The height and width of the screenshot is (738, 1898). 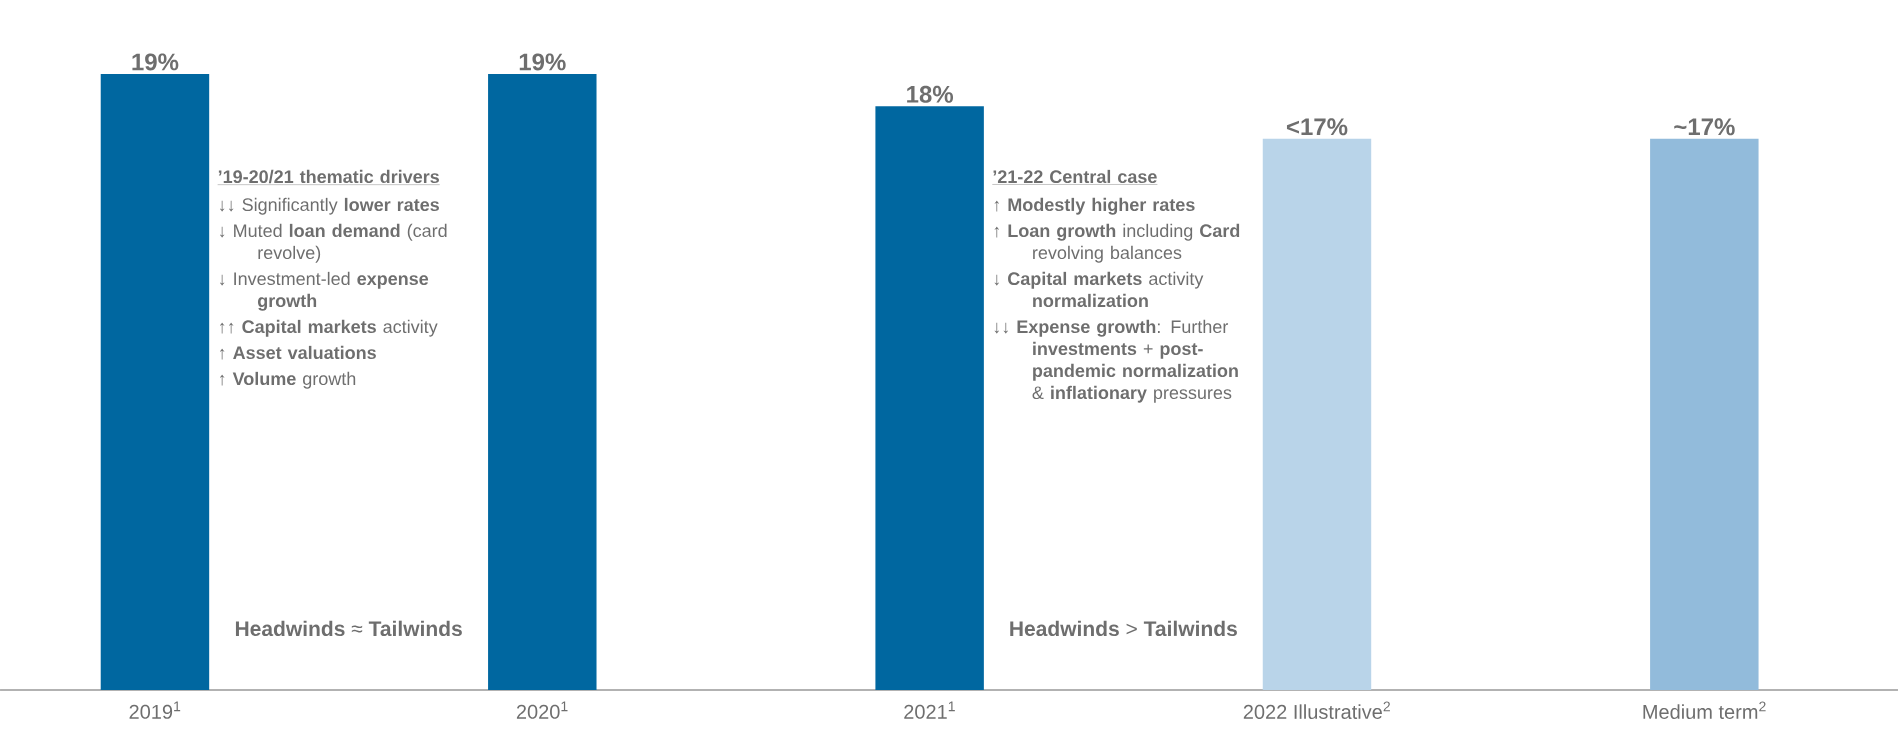 What do you see at coordinates (329, 328) in the screenshot?
I see `annotation: ↑↑ Capital markets activity` at bounding box center [329, 328].